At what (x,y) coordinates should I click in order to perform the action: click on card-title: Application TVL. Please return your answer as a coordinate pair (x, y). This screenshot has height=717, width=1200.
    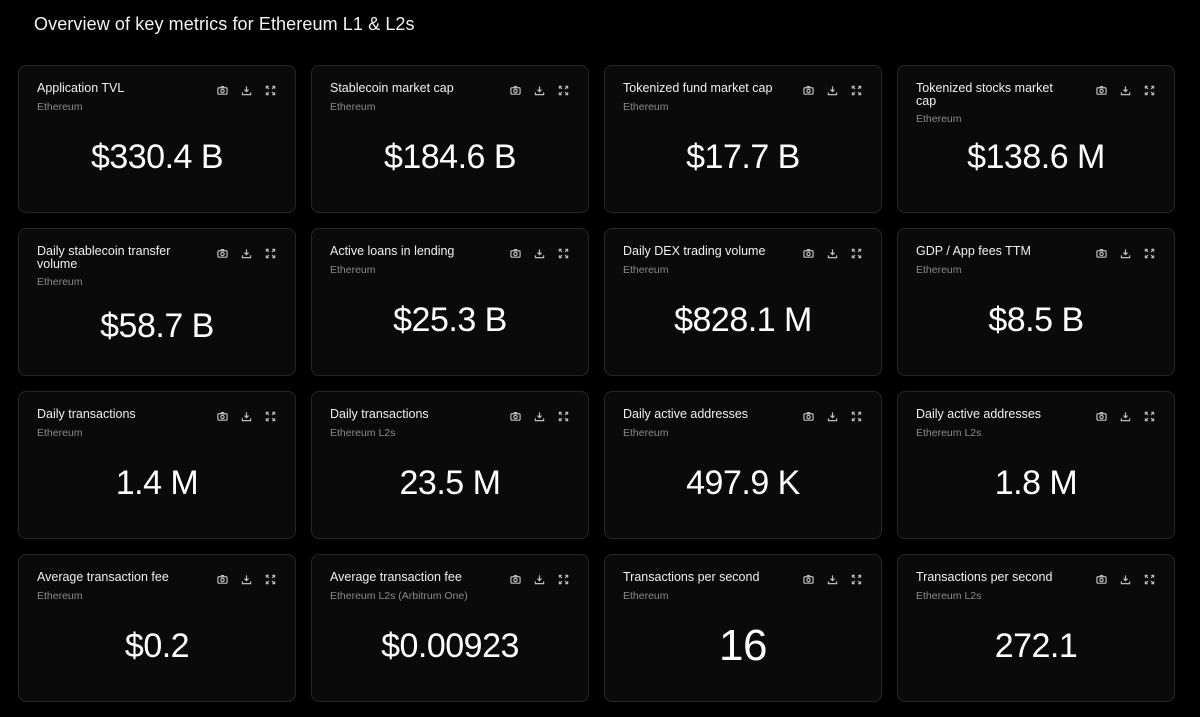
    Looking at the image, I should click on (81, 88).